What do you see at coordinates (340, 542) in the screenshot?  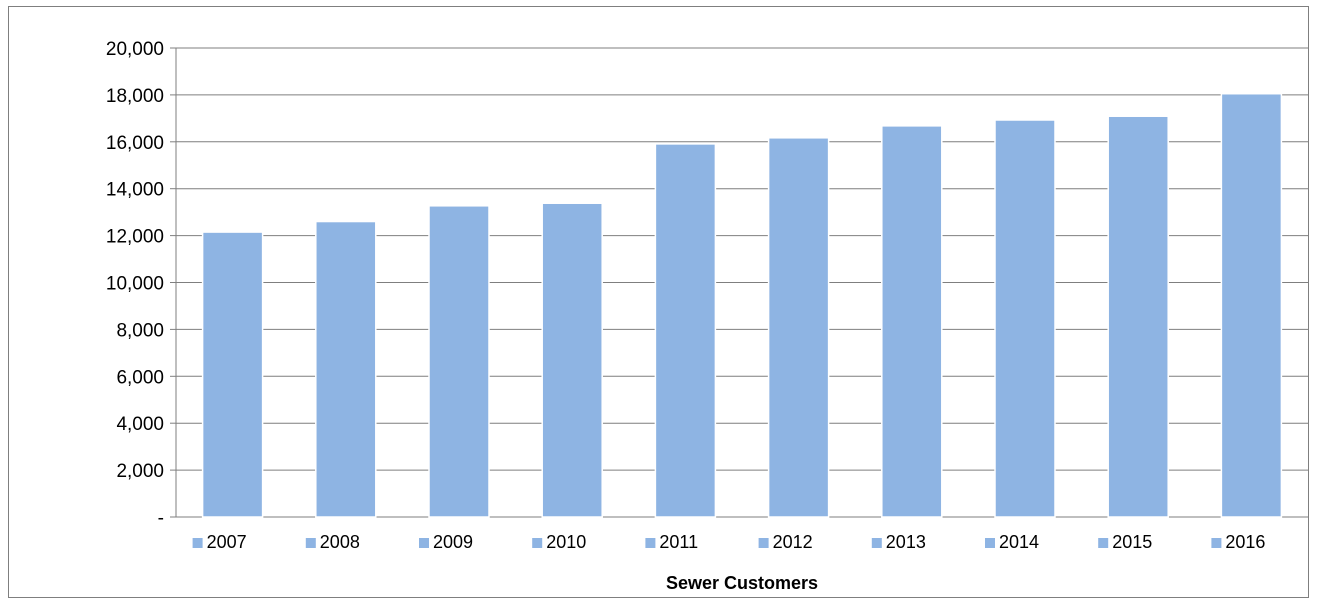 I see `legend-label-2008: 2008` at bounding box center [340, 542].